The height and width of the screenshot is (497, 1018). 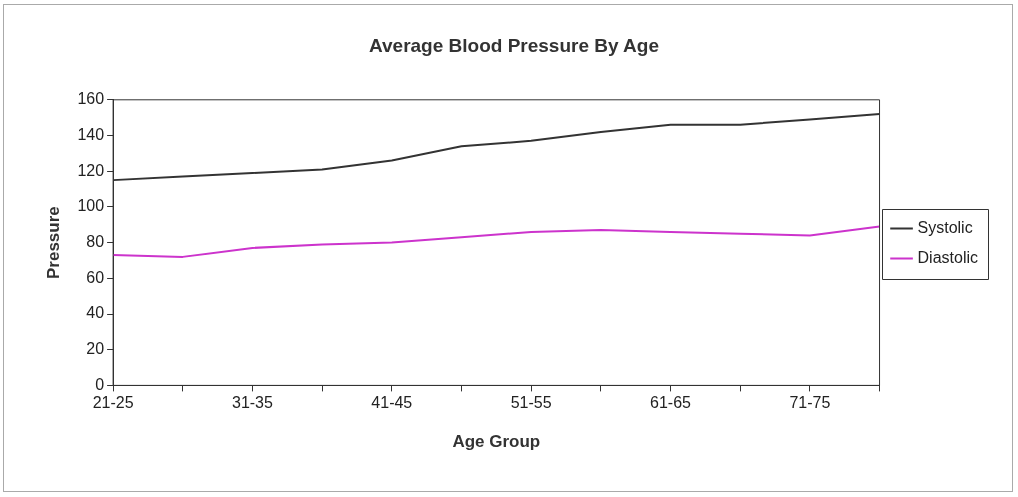 I want to click on y-tick-label: 100, so click(x=91, y=206).